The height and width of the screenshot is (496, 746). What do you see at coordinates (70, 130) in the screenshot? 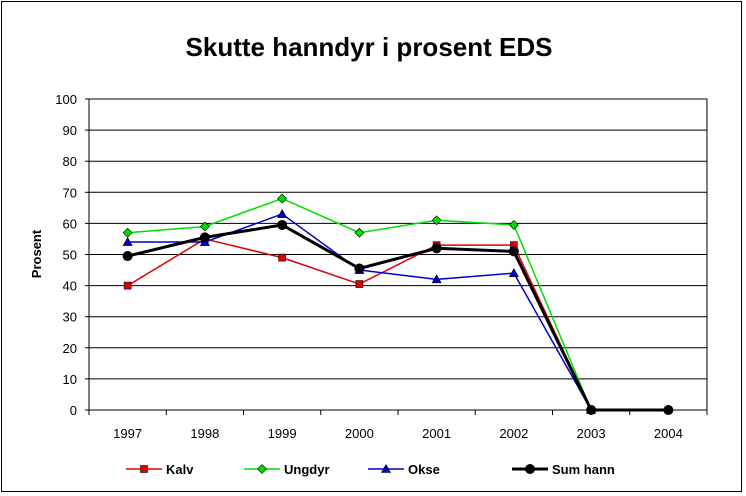
I see `y-tick-label: 90` at bounding box center [70, 130].